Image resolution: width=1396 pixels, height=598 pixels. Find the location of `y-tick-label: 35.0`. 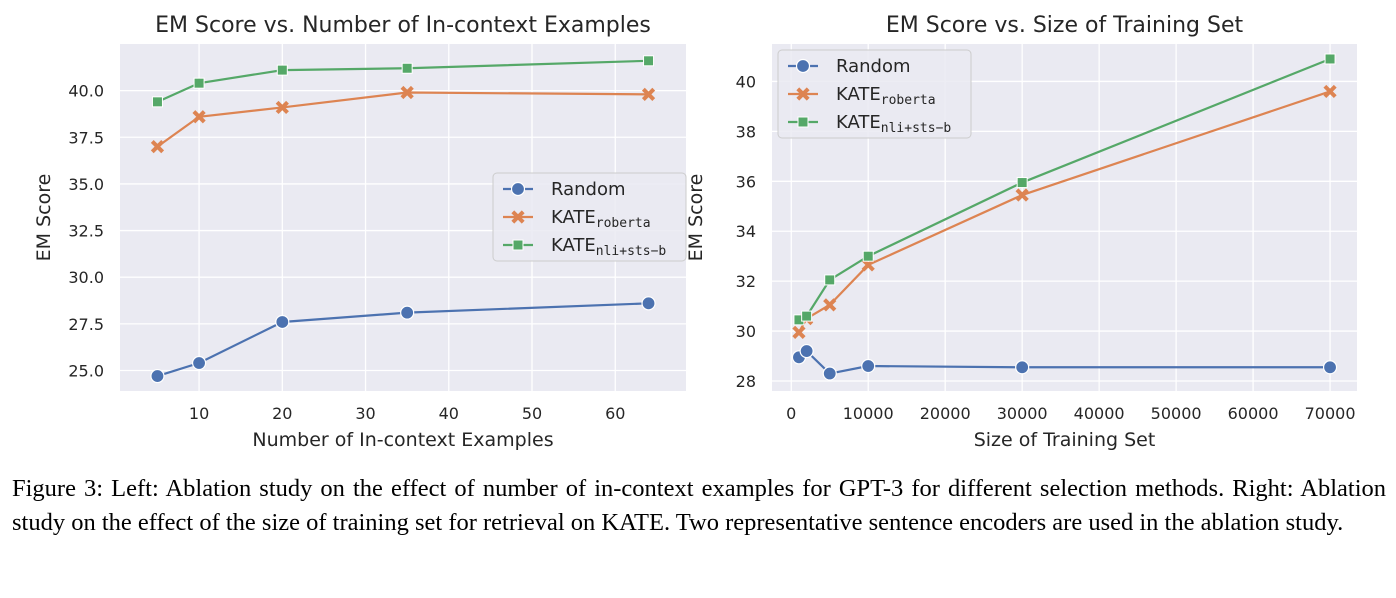

y-tick-label: 35.0 is located at coordinates (86, 184).